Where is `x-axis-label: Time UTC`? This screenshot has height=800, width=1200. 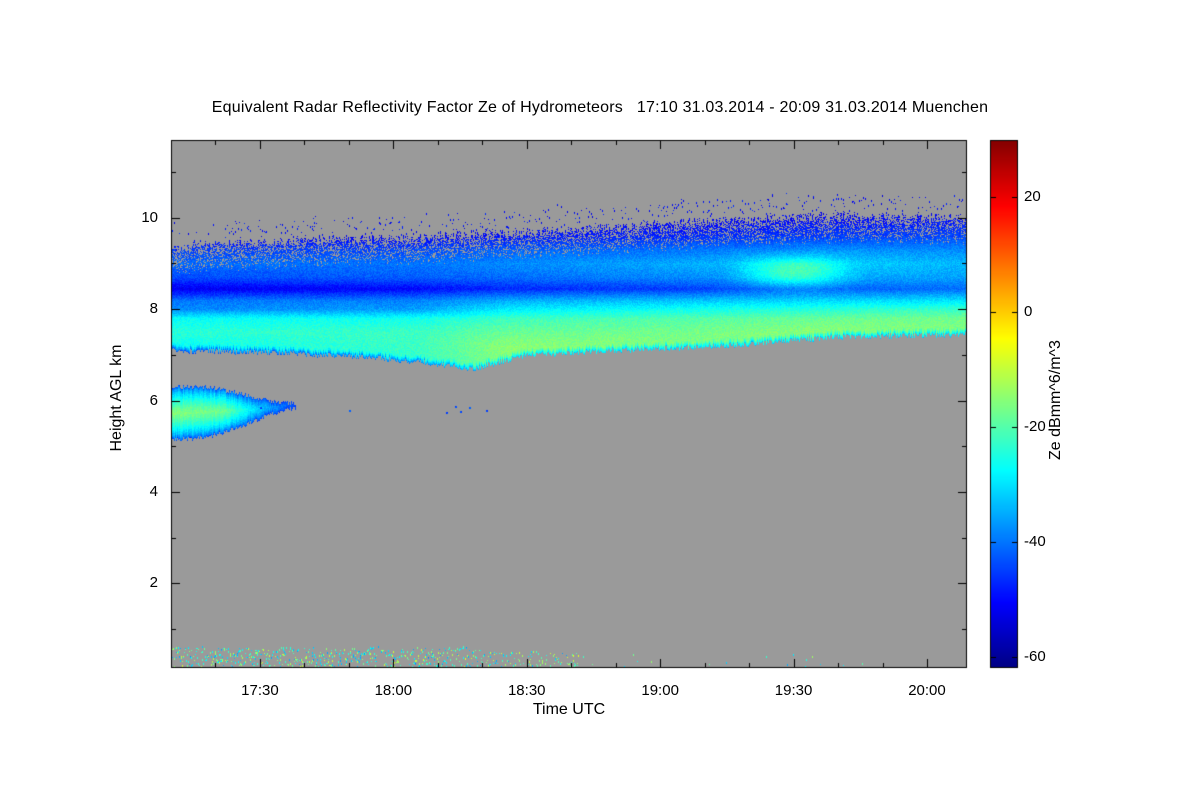
x-axis-label: Time UTC is located at coordinates (569, 709).